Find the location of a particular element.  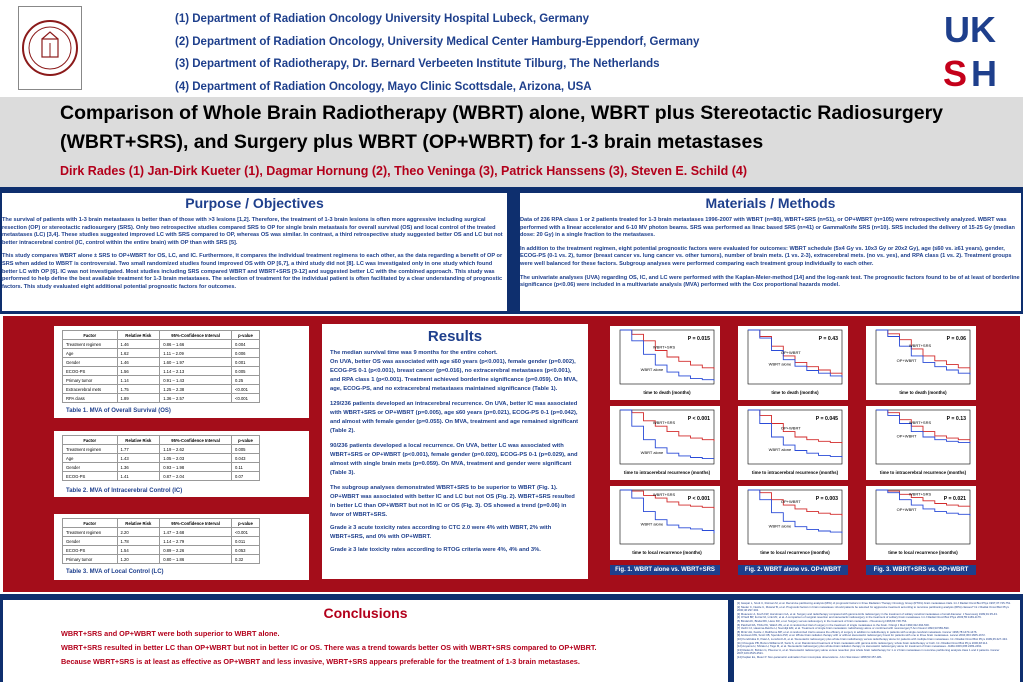

table-cell: 1.89 is located at coordinates (138, 398).